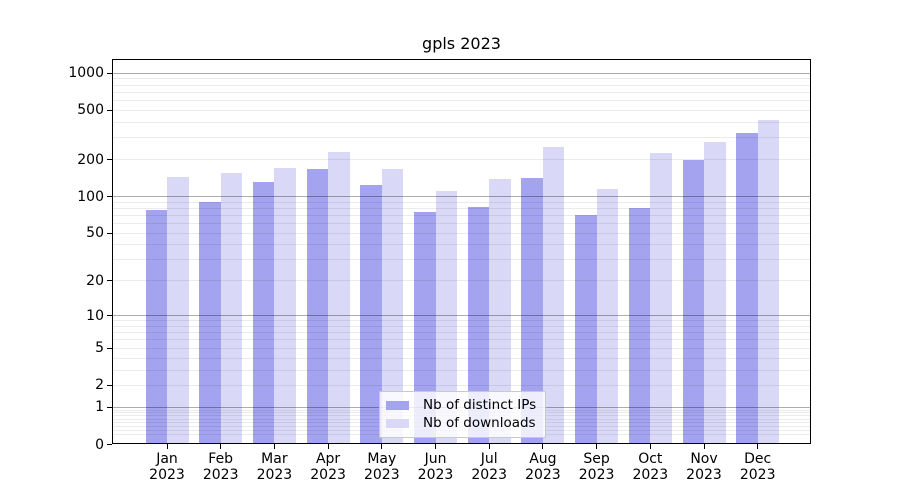  I want to click on bar-jun-2023-distinct-ips, so click(425, 327).